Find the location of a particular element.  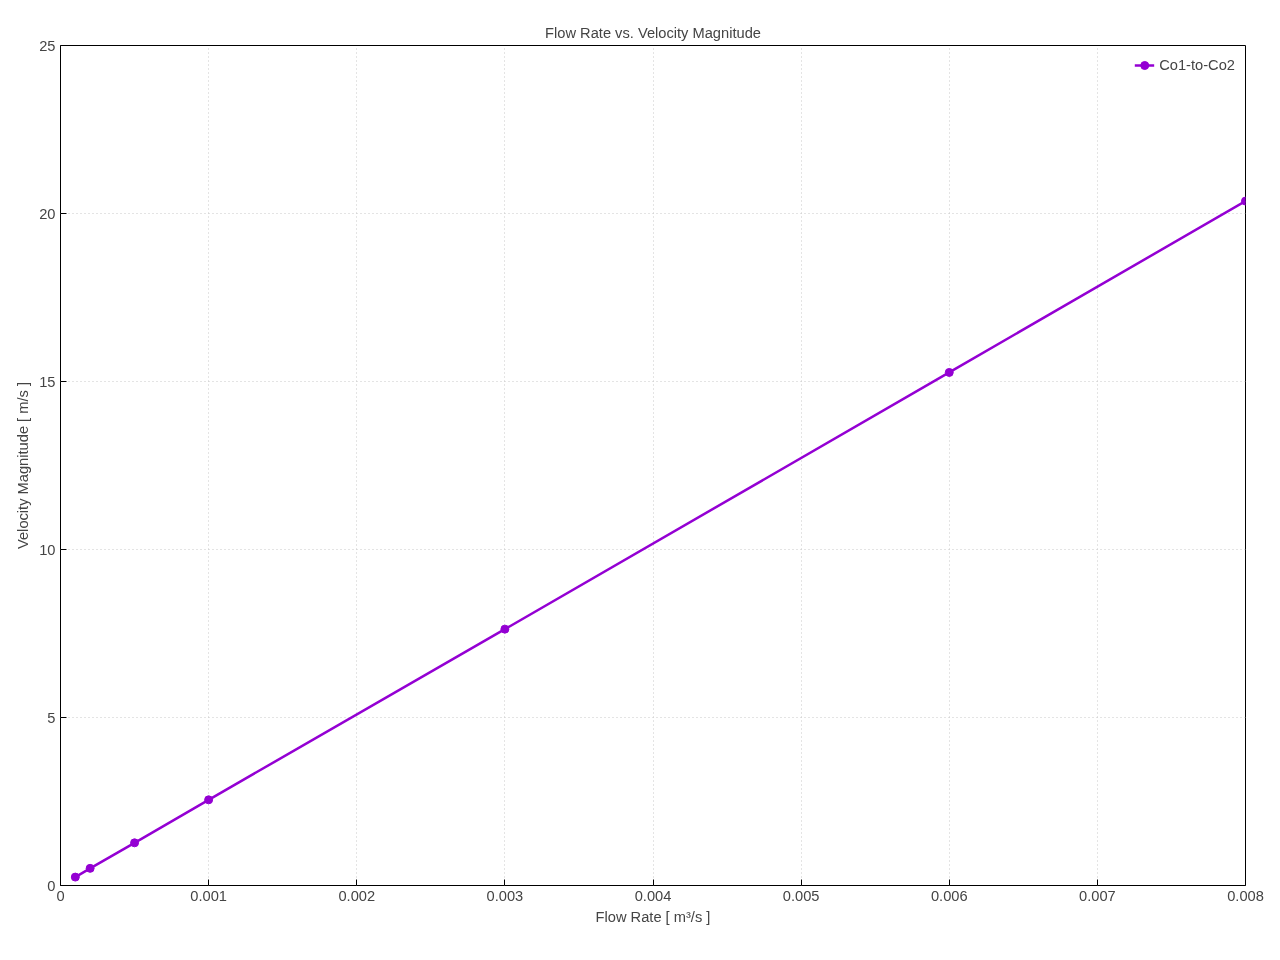

x-tick-label: 0.006 is located at coordinates (949, 895).